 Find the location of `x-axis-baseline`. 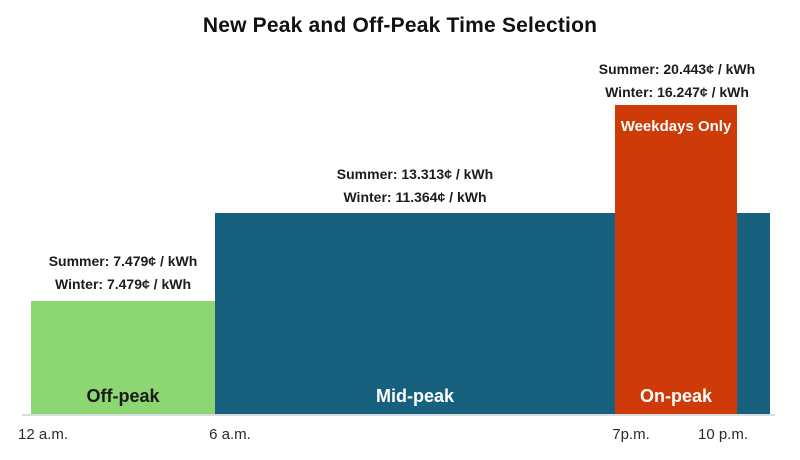

x-axis-baseline is located at coordinates (398, 415).